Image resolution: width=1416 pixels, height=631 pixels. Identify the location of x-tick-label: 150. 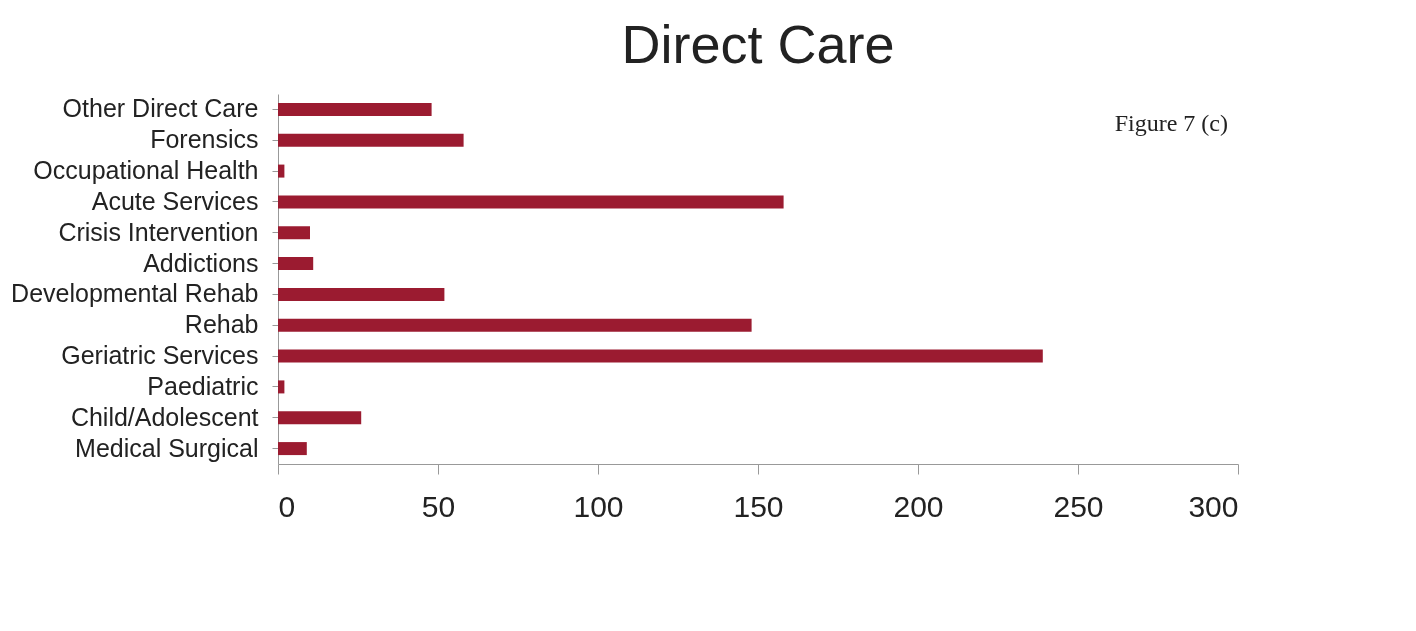
(758, 506).